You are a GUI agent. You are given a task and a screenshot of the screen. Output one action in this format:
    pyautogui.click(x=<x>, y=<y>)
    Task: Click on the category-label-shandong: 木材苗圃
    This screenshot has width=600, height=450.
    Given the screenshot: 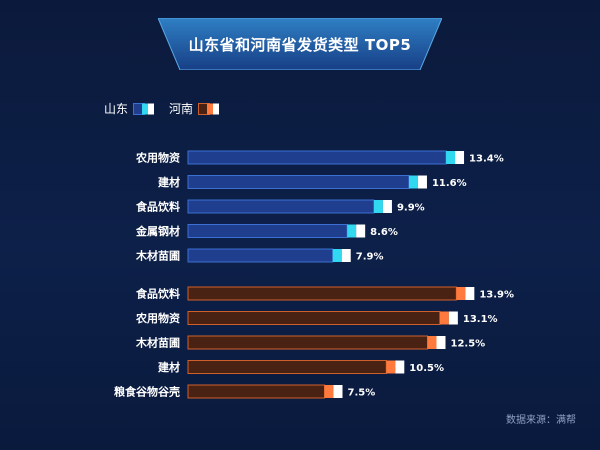 What is the action you would take?
    pyautogui.click(x=157, y=256)
    